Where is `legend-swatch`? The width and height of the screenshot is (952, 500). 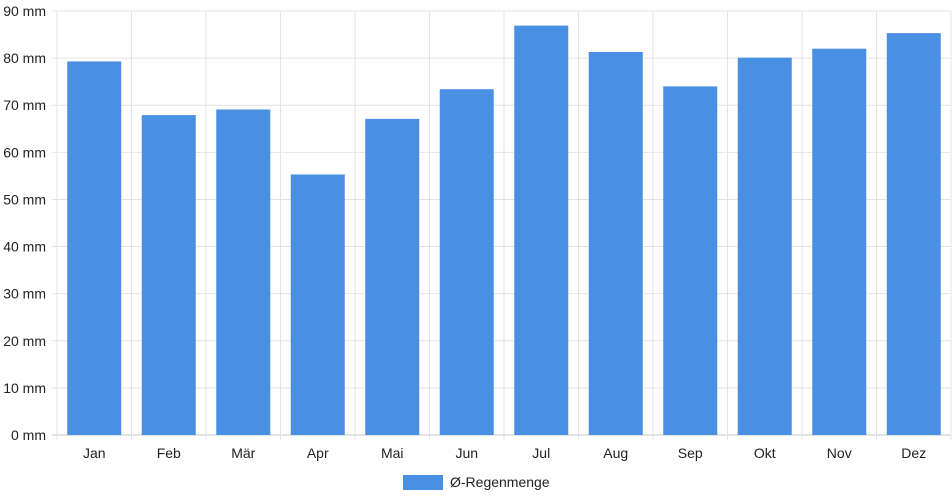 legend-swatch is located at coordinates (423, 482).